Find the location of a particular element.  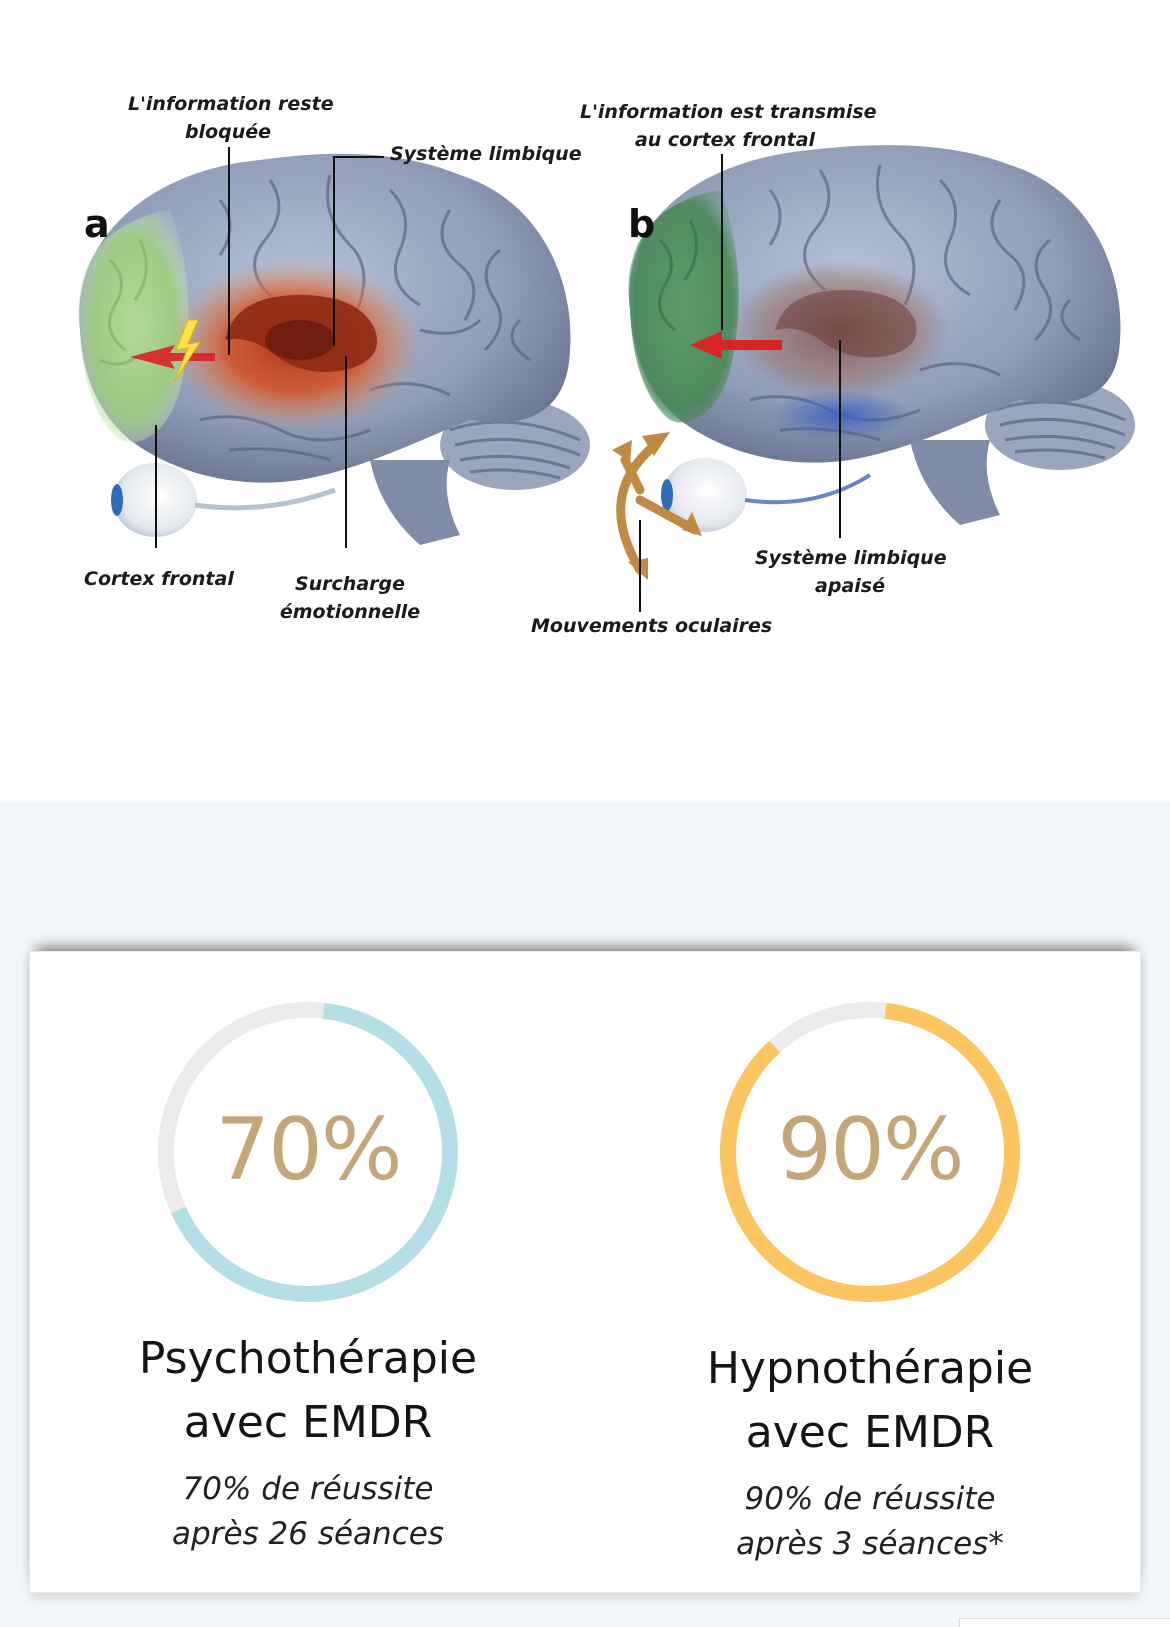

stat-subtitle: 90% de réussite après 3 séances* is located at coordinates (870, 1522).